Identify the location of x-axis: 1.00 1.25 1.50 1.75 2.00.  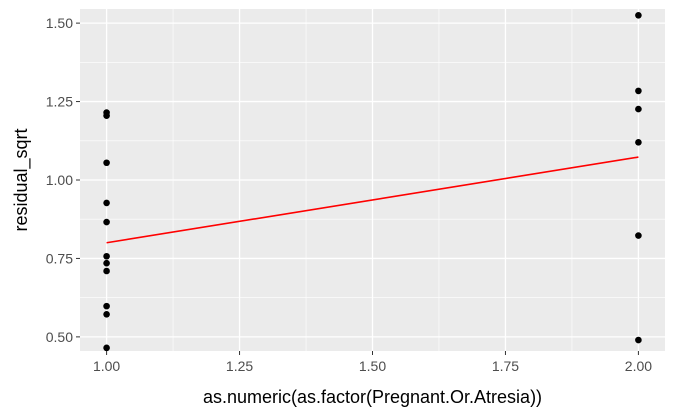
(372, 362).